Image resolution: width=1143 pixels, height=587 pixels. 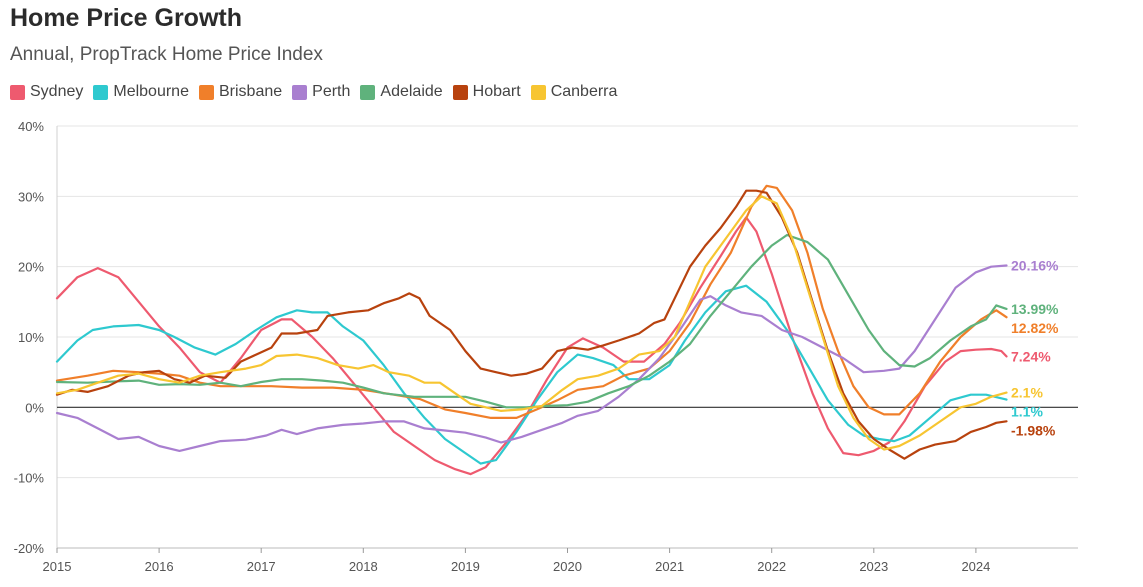 What do you see at coordinates (206, 92) in the screenshot?
I see `legend-swatch-brisbane` at bounding box center [206, 92].